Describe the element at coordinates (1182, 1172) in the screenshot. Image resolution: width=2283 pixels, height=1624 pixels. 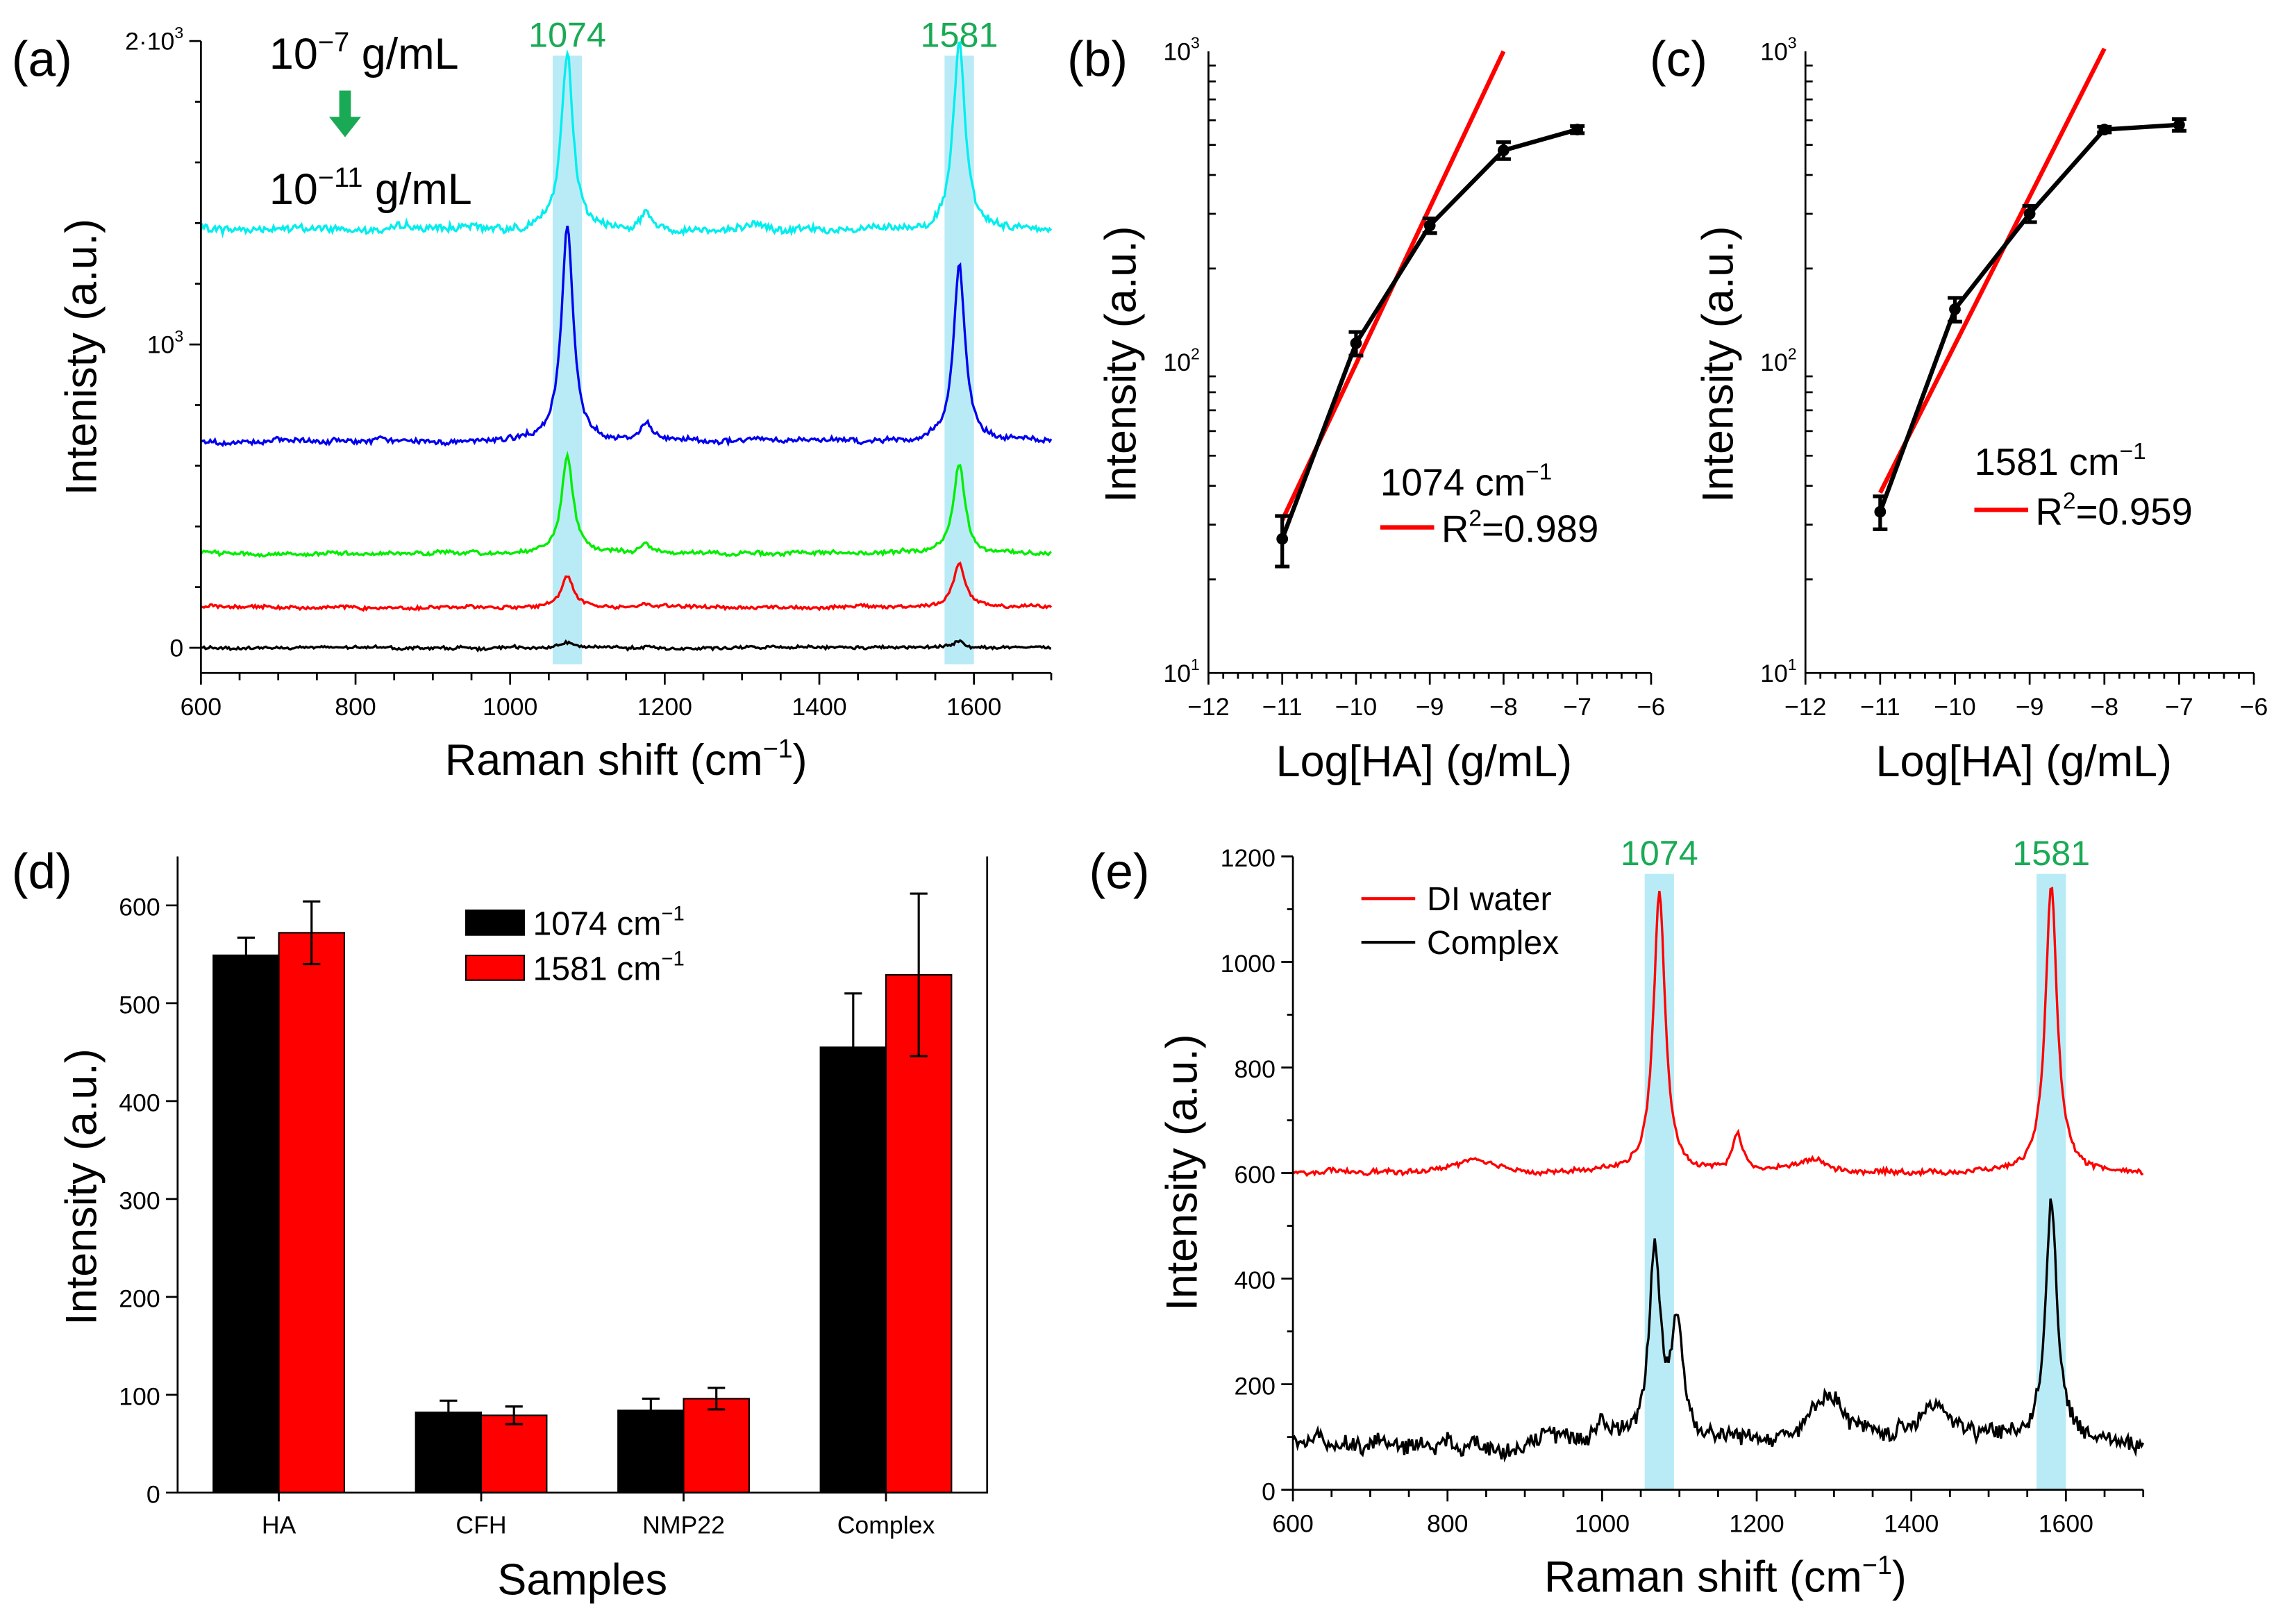
I see `e-ylabel: Intensity (a.u.)` at that location.